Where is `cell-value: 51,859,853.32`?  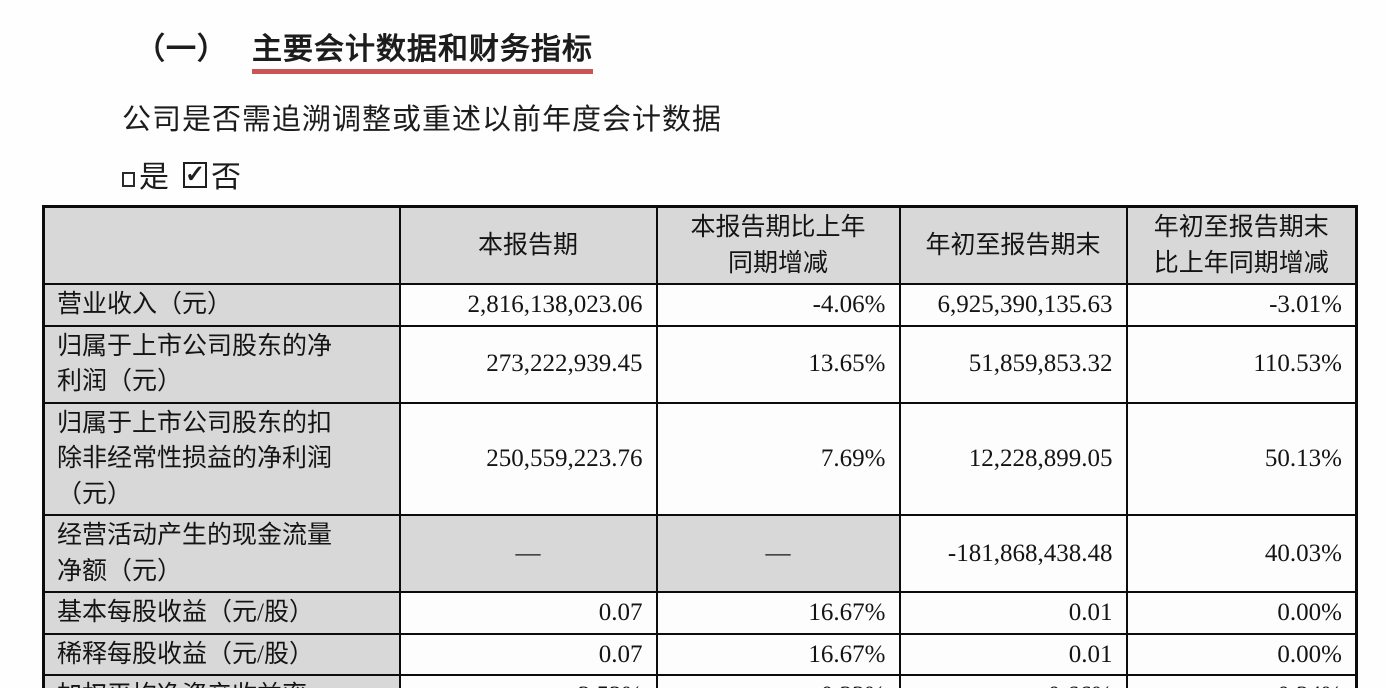 cell-value: 51,859,853.32 is located at coordinates (1013, 364).